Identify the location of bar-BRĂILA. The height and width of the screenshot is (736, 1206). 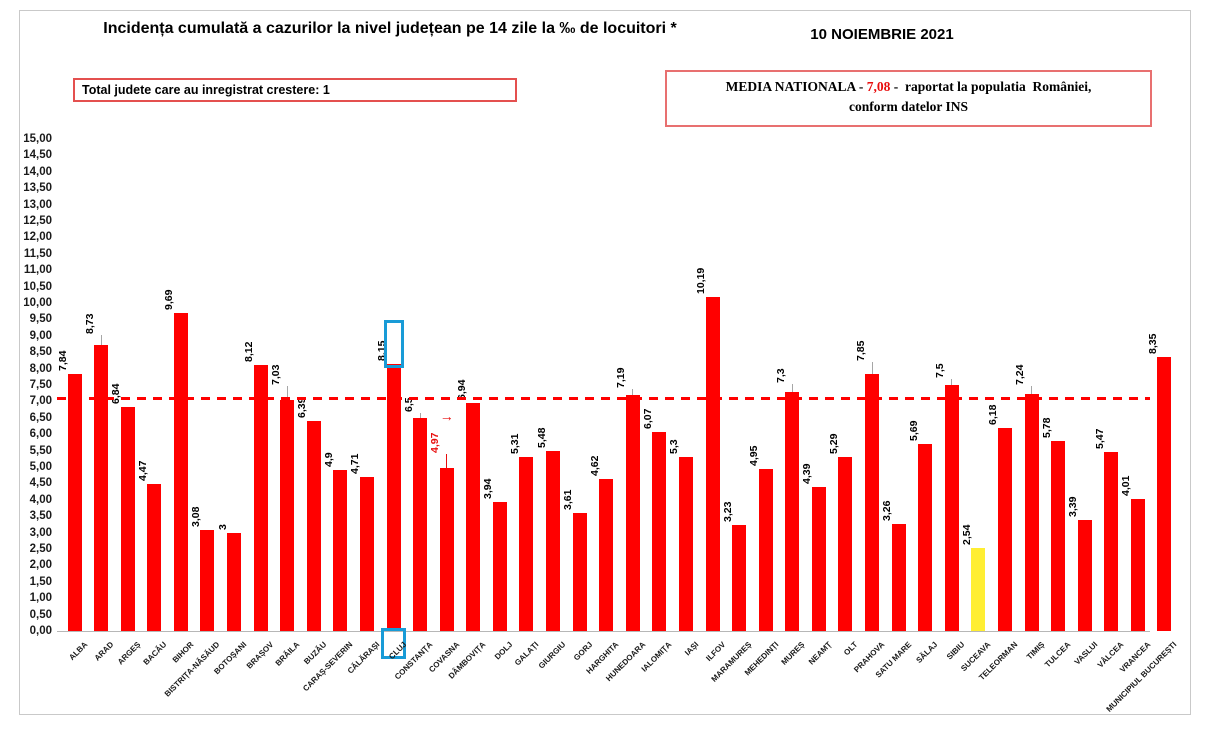
(287, 515).